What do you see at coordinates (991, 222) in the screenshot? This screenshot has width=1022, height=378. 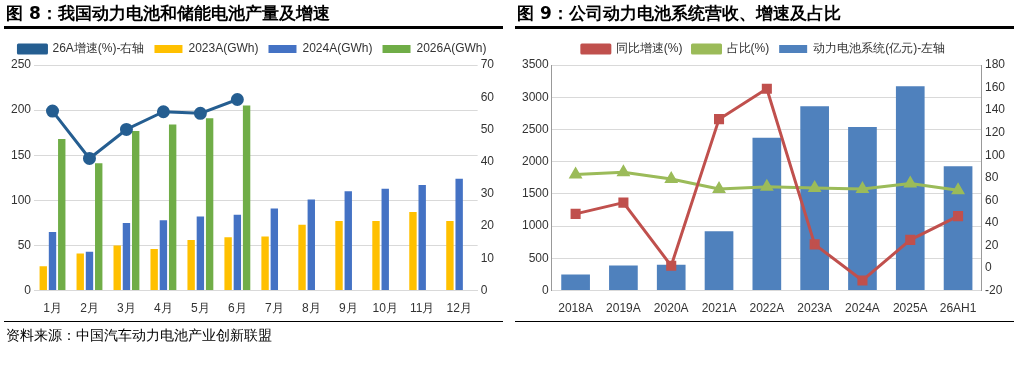 I see `y2-tick-label: 40` at bounding box center [991, 222].